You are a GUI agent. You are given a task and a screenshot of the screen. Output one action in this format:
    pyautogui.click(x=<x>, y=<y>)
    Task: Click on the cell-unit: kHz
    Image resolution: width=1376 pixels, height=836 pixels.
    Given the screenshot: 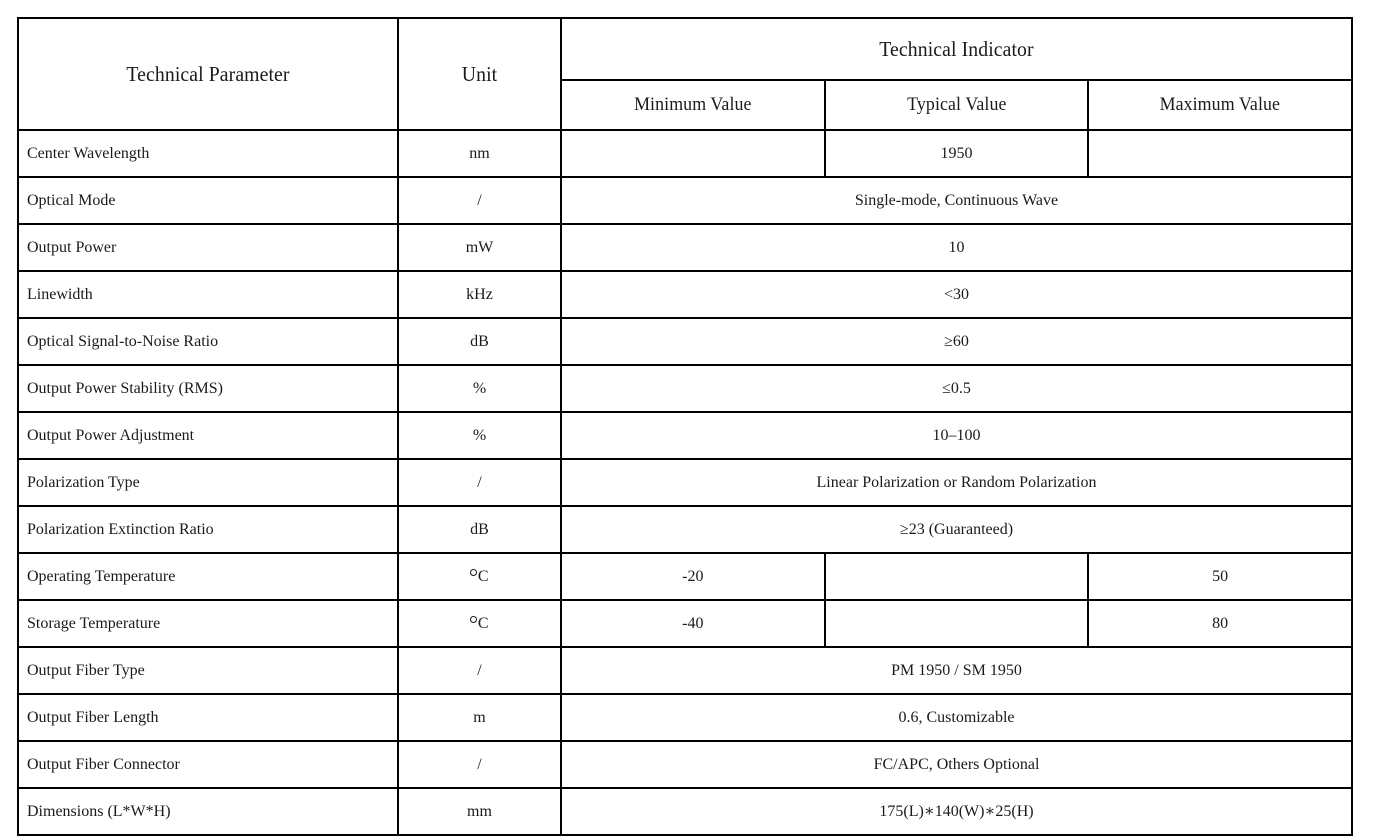 What is the action you would take?
    pyautogui.click(x=479, y=294)
    